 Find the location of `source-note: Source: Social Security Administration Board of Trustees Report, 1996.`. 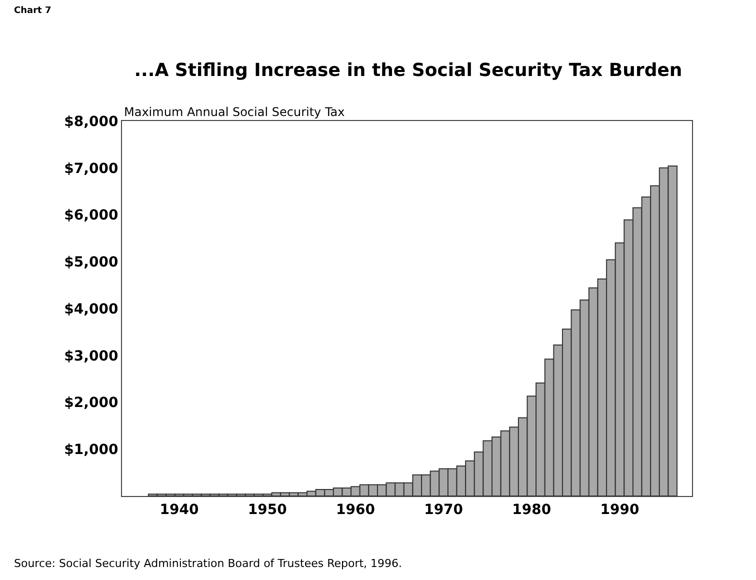

source-note: Source: Social Security Administration Board of Trustees Report, 1996. is located at coordinates (208, 563).